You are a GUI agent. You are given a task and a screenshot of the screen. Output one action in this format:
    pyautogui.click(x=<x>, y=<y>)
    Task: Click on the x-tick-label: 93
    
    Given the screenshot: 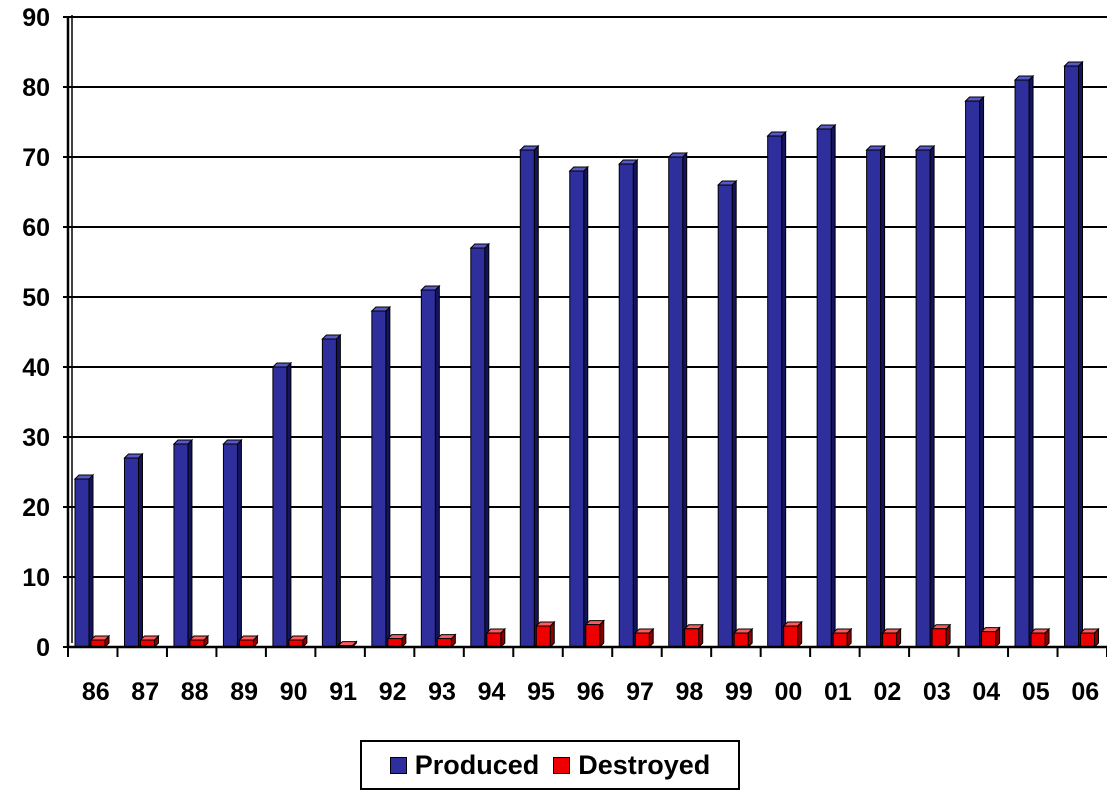 What is the action you would take?
    pyautogui.click(x=442, y=692)
    